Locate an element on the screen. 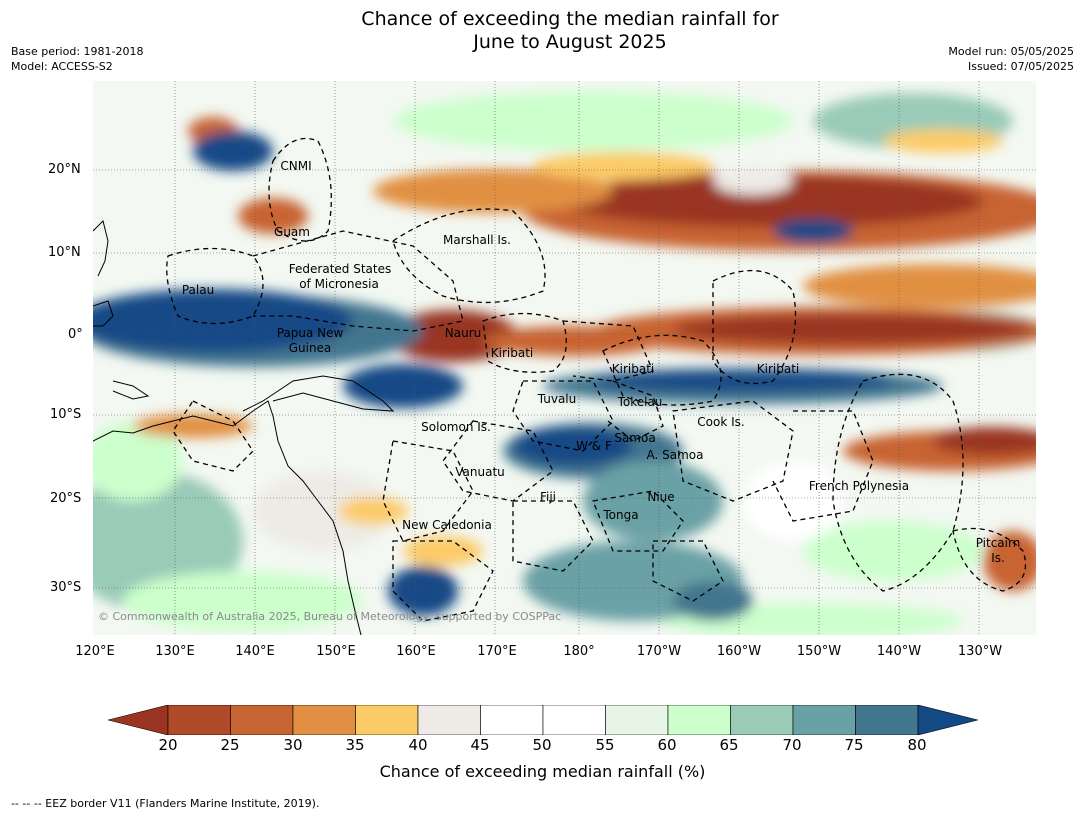 The width and height of the screenshot is (1085, 816). place-tokelau: Tokelau is located at coordinates (640, 402).